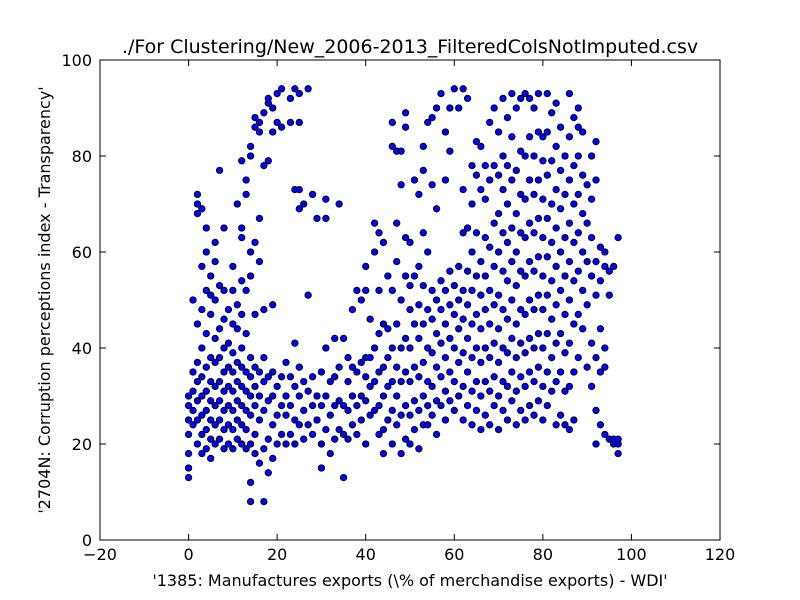  Describe the element at coordinates (82, 156) in the screenshot. I see `y-tick-label: 80` at that location.